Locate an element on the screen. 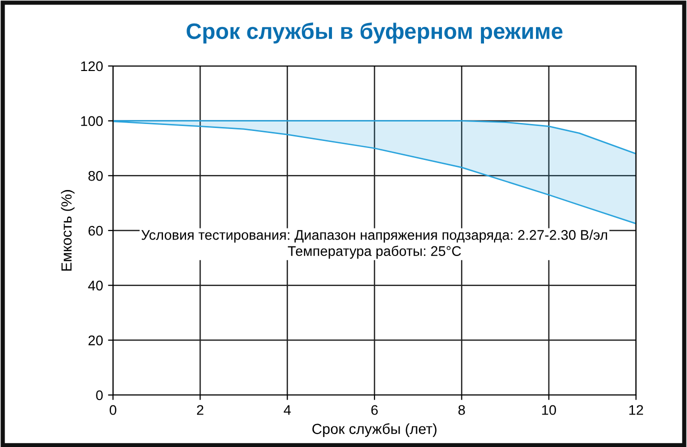 The height and width of the screenshot is (447, 687). y-tick-label: 40 is located at coordinates (95, 285).